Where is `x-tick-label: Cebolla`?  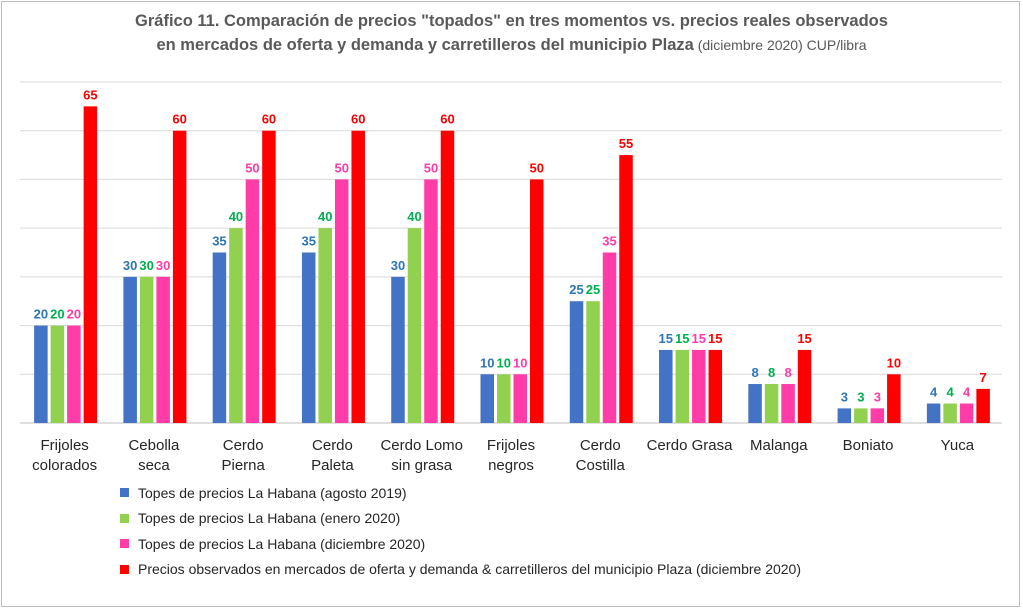
x-tick-label: Cebolla is located at coordinates (154, 445).